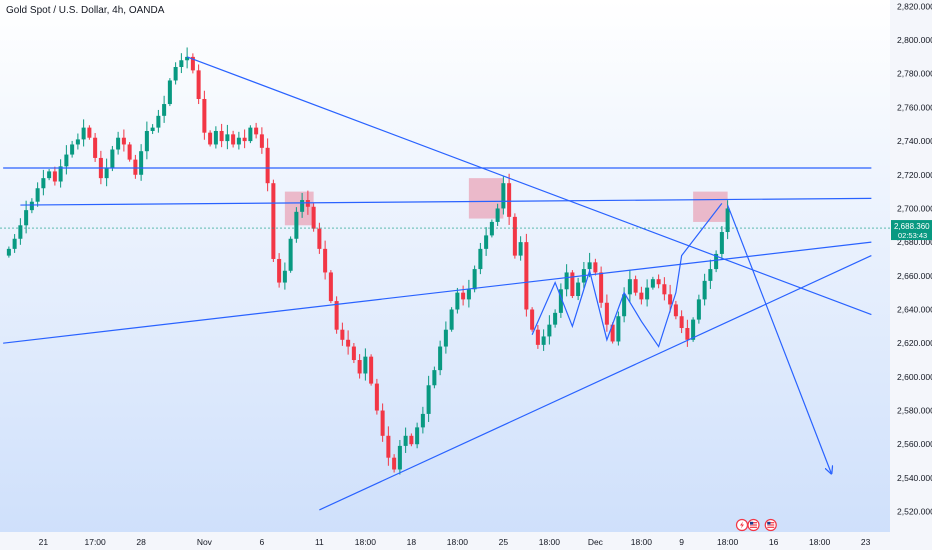 This screenshot has width=932, height=550. What do you see at coordinates (299, 208) in the screenshot?
I see `resistance-zone` at bounding box center [299, 208].